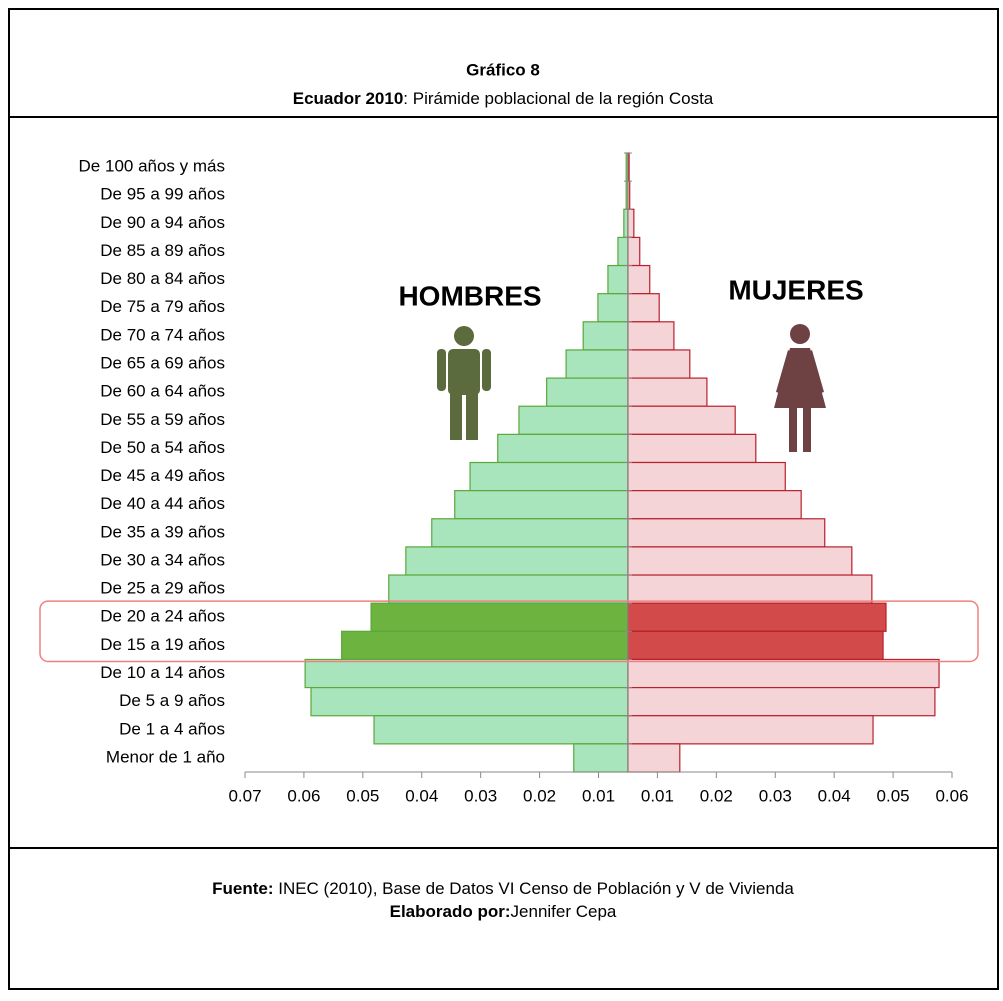 The image size is (1003, 1001). What do you see at coordinates (162, 672) in the screenshot?
I see `y-tick-label: De 10 a 14 años` at bounding box center [162, 672].